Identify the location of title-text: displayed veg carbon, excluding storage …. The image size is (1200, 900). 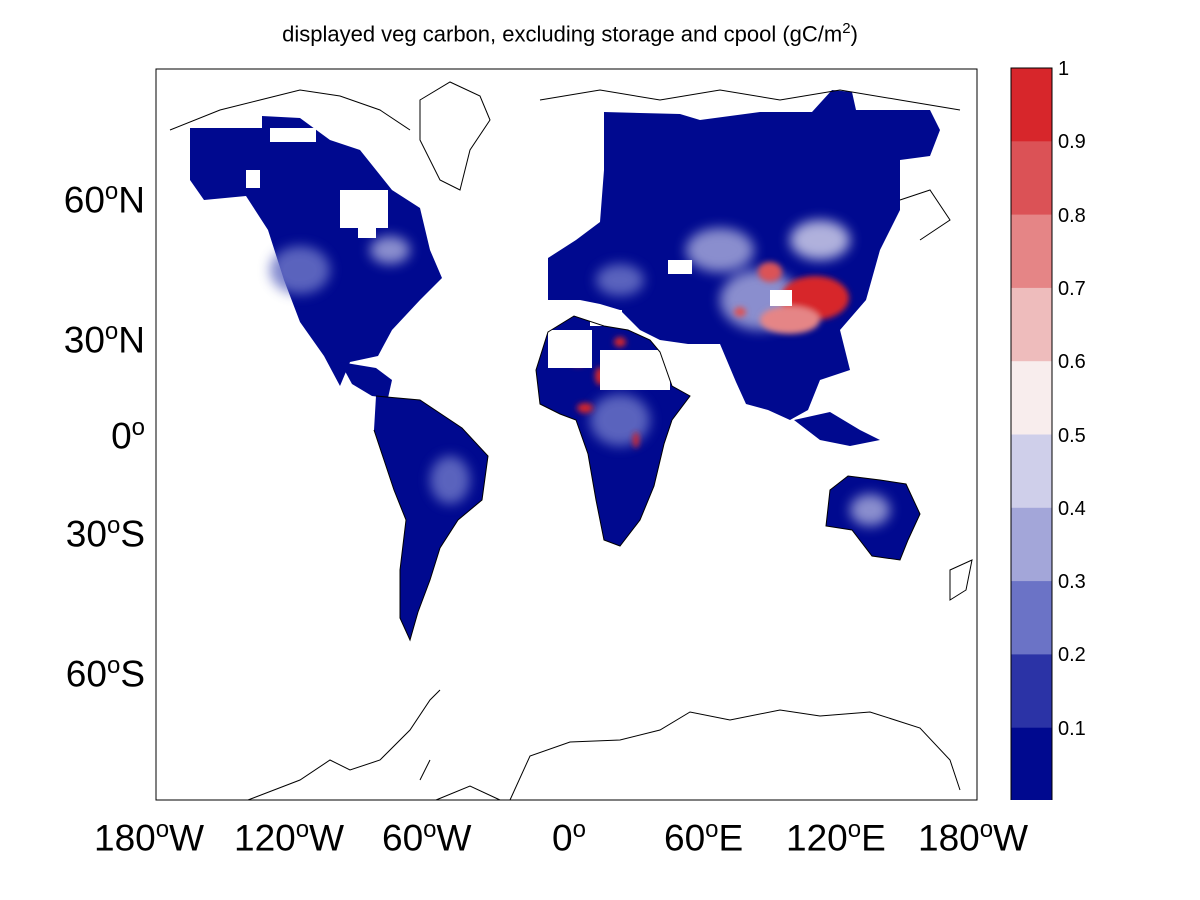
(562, 34).